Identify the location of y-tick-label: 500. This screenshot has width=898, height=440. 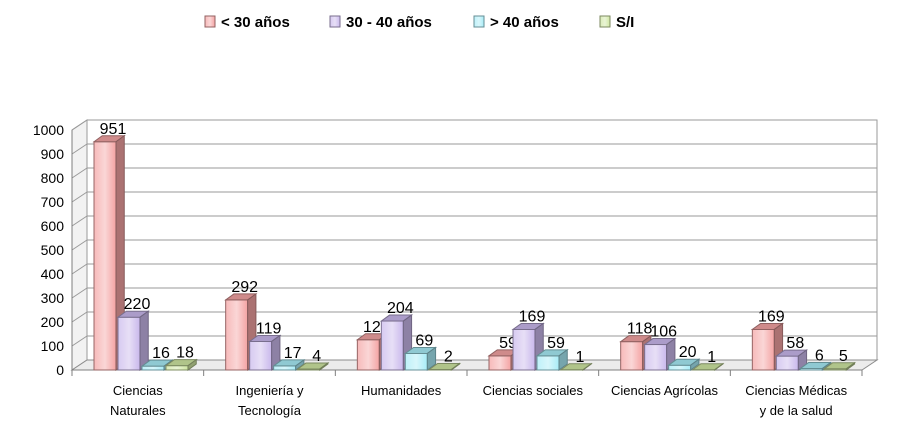
(53, 250).